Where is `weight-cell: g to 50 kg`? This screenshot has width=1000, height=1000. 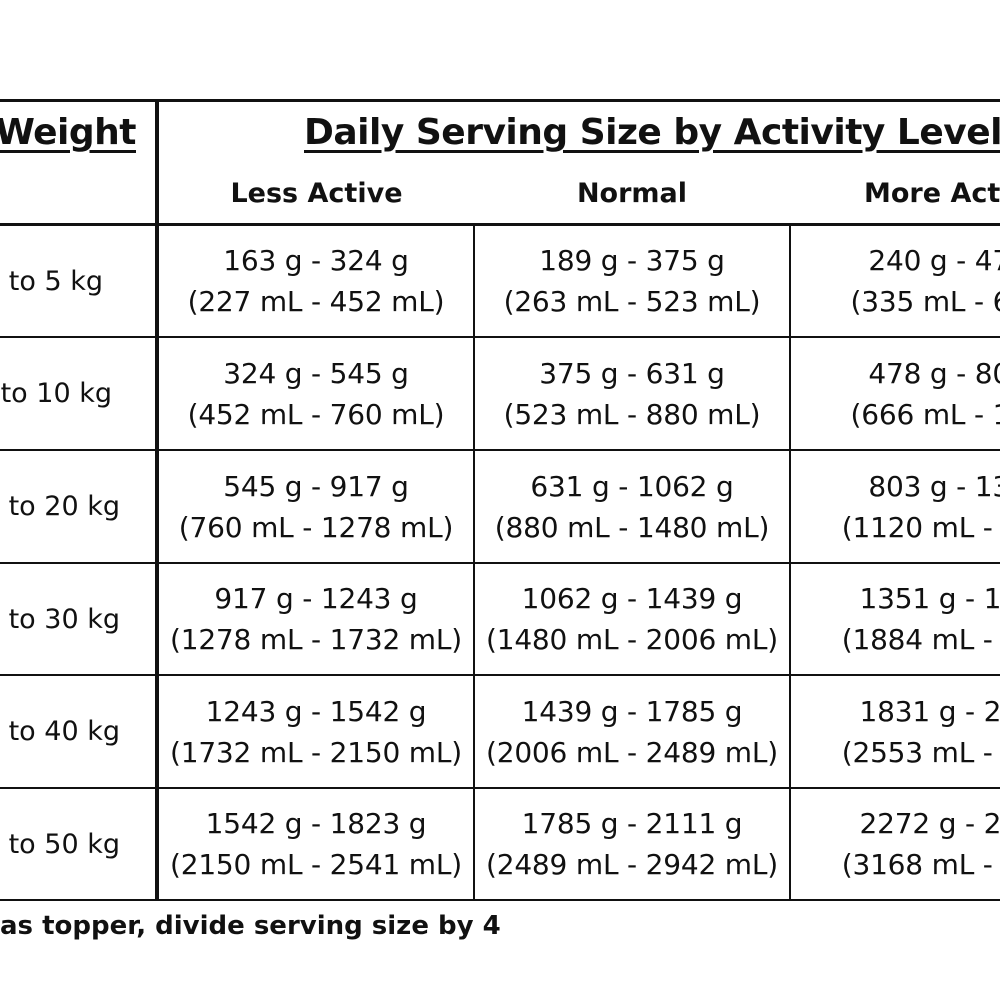 weight-cell: g to 50 kg is located at coordinates (60, 844).